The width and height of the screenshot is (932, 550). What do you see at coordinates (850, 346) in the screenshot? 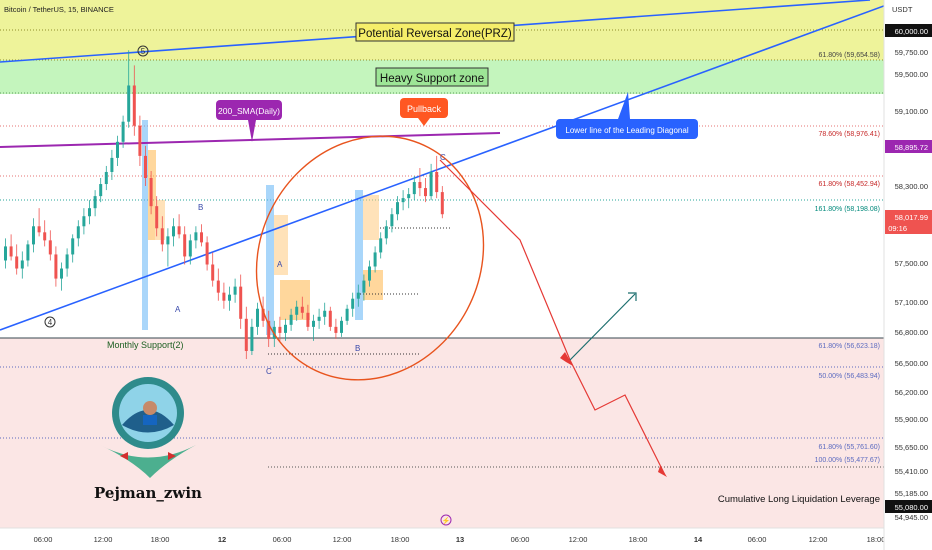
I see `fib-label-5: 61.80% (56,623.18)` at bounding box center [850, 346].